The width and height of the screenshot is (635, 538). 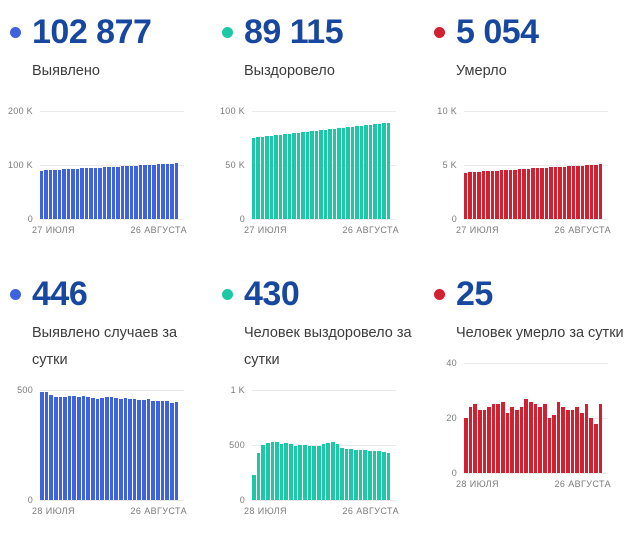 I want to click on chart-recovered-daily: 1 K 500 0 28 ИЮЛЯ 26 АВГУСТА, so click(x=323, y=450).